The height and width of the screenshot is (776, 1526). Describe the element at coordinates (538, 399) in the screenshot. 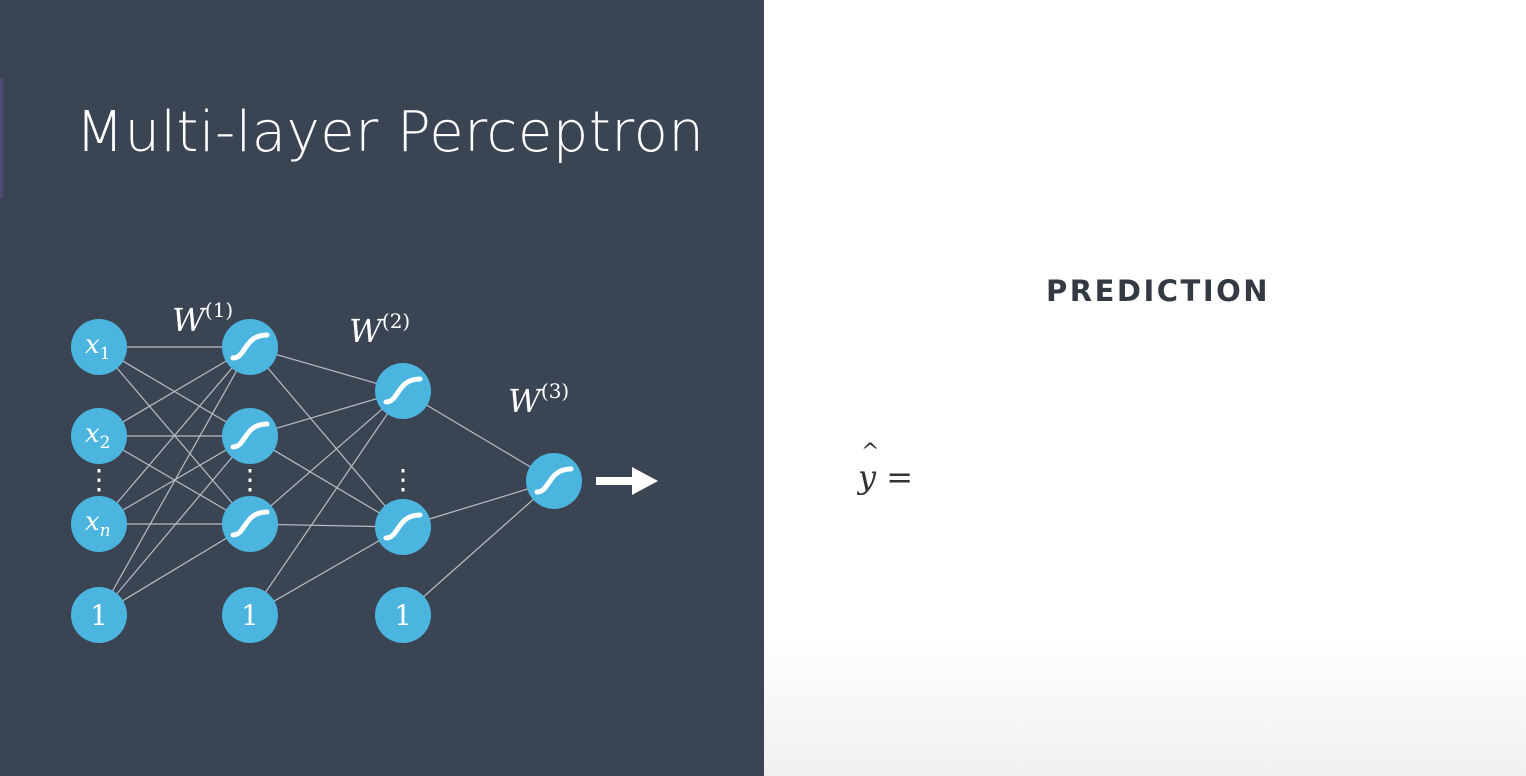

I see `weight-label-3: W(3)` at that location.